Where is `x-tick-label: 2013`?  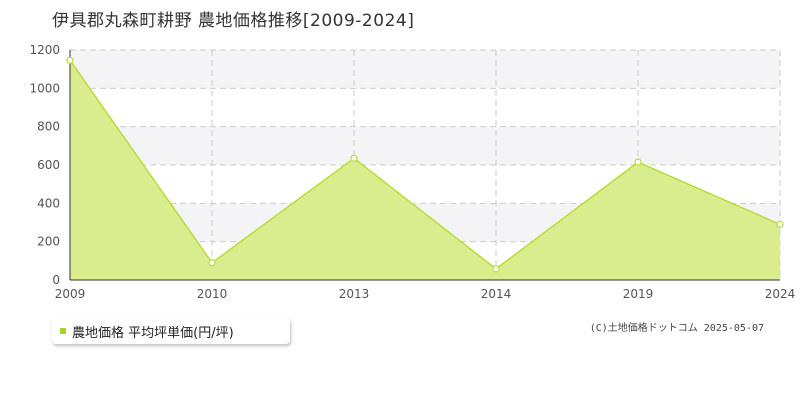 x-tick-label: 2013 is located at coordinates (354, 293).